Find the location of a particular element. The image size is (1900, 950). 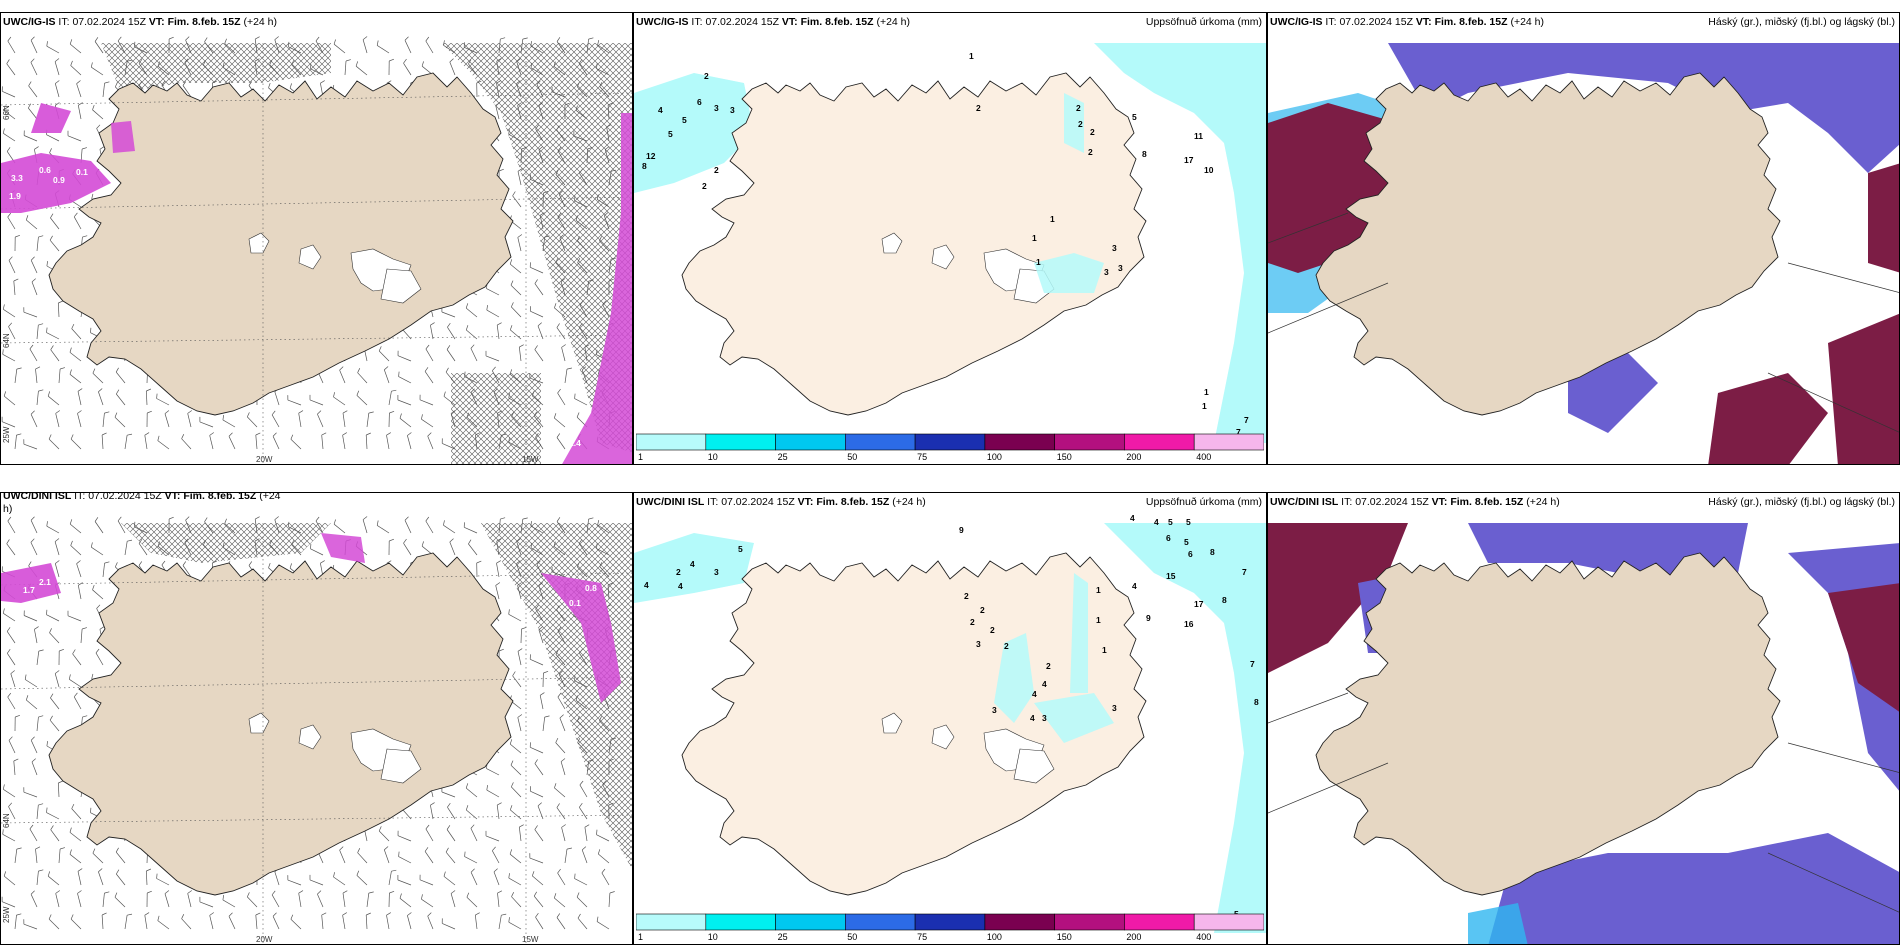

legend-label: 25 is located at coordinates (783, 937).